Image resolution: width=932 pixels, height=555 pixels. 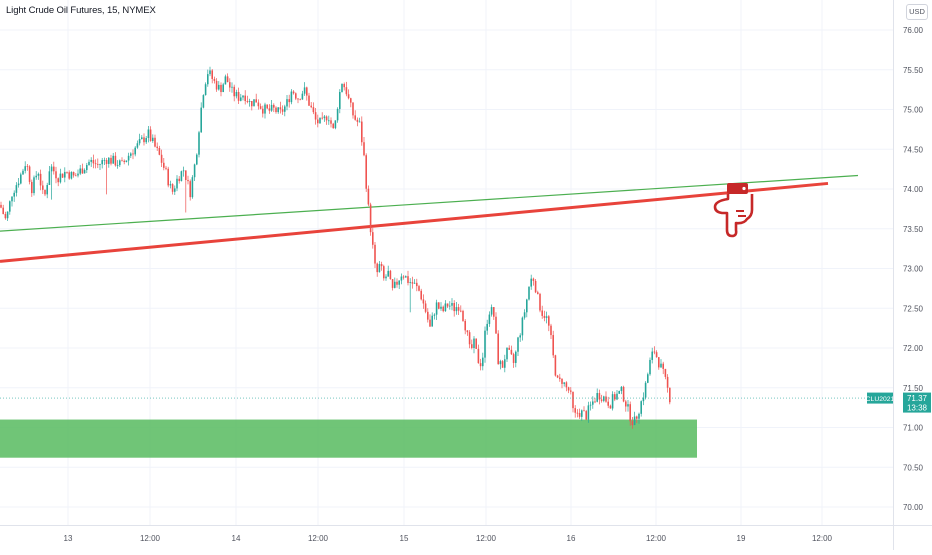 I want to click on time-tick-label: 19, so click(x=741, y=538).